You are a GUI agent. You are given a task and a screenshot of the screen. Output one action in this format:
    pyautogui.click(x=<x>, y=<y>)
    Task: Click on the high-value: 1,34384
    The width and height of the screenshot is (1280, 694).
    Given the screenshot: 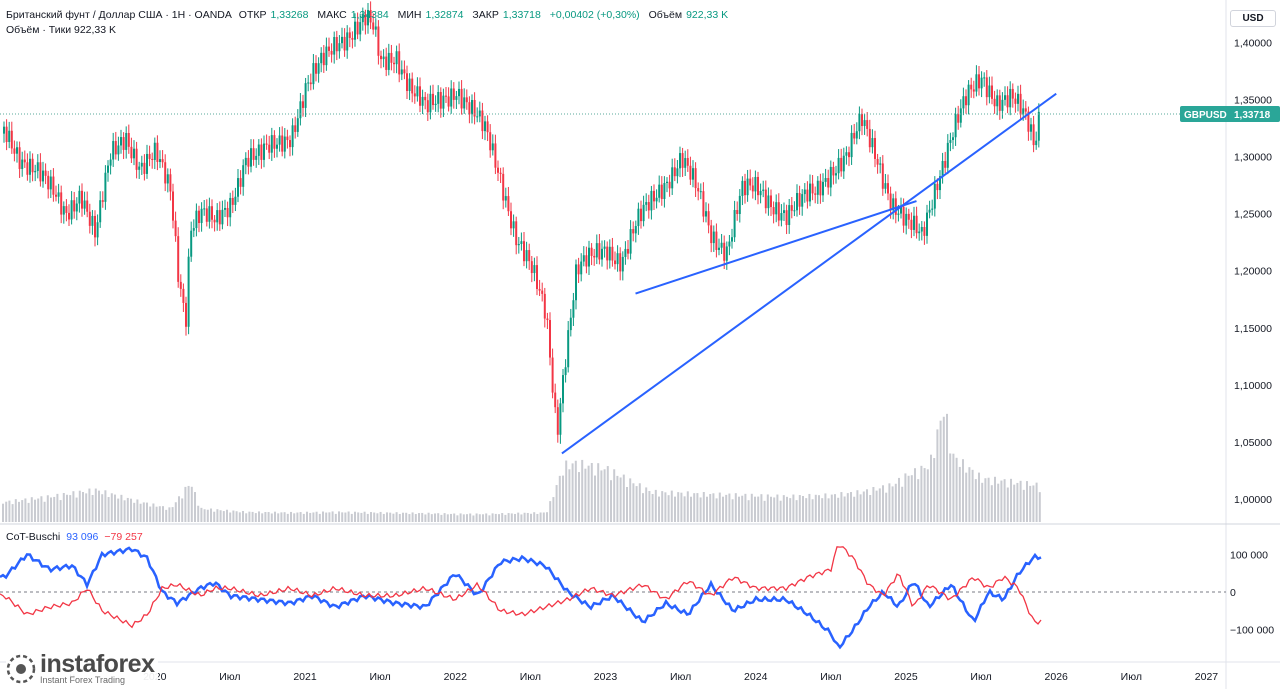 What is the action you would take?
    pyautogui.click(x=369, y=15)
    